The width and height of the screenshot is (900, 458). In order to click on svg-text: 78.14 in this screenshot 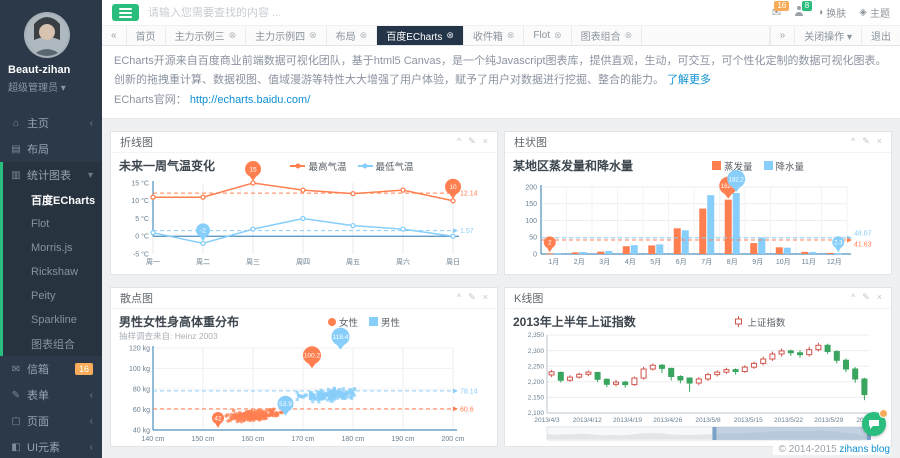, I will do `click(469, 391)`.